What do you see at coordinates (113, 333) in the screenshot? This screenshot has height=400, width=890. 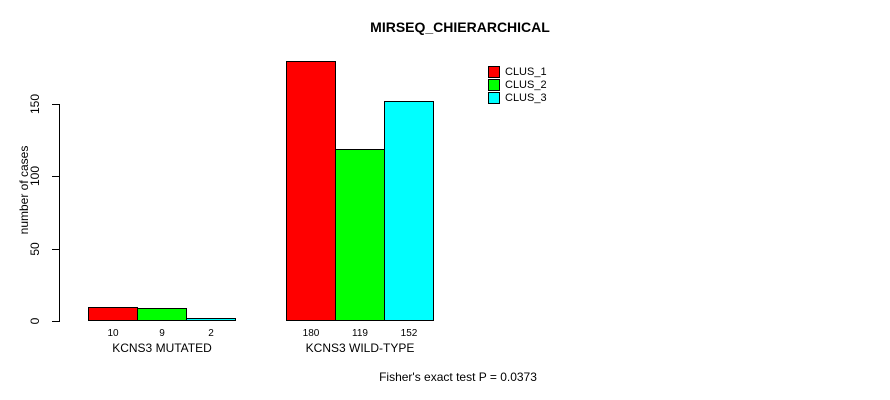 I see `bar-value-label: 10` at bounding box center [113, 333].